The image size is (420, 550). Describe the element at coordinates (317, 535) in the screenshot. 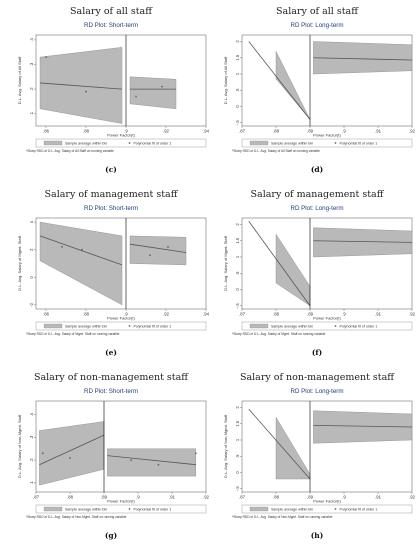

I see `panel-label: (h)` at that location.